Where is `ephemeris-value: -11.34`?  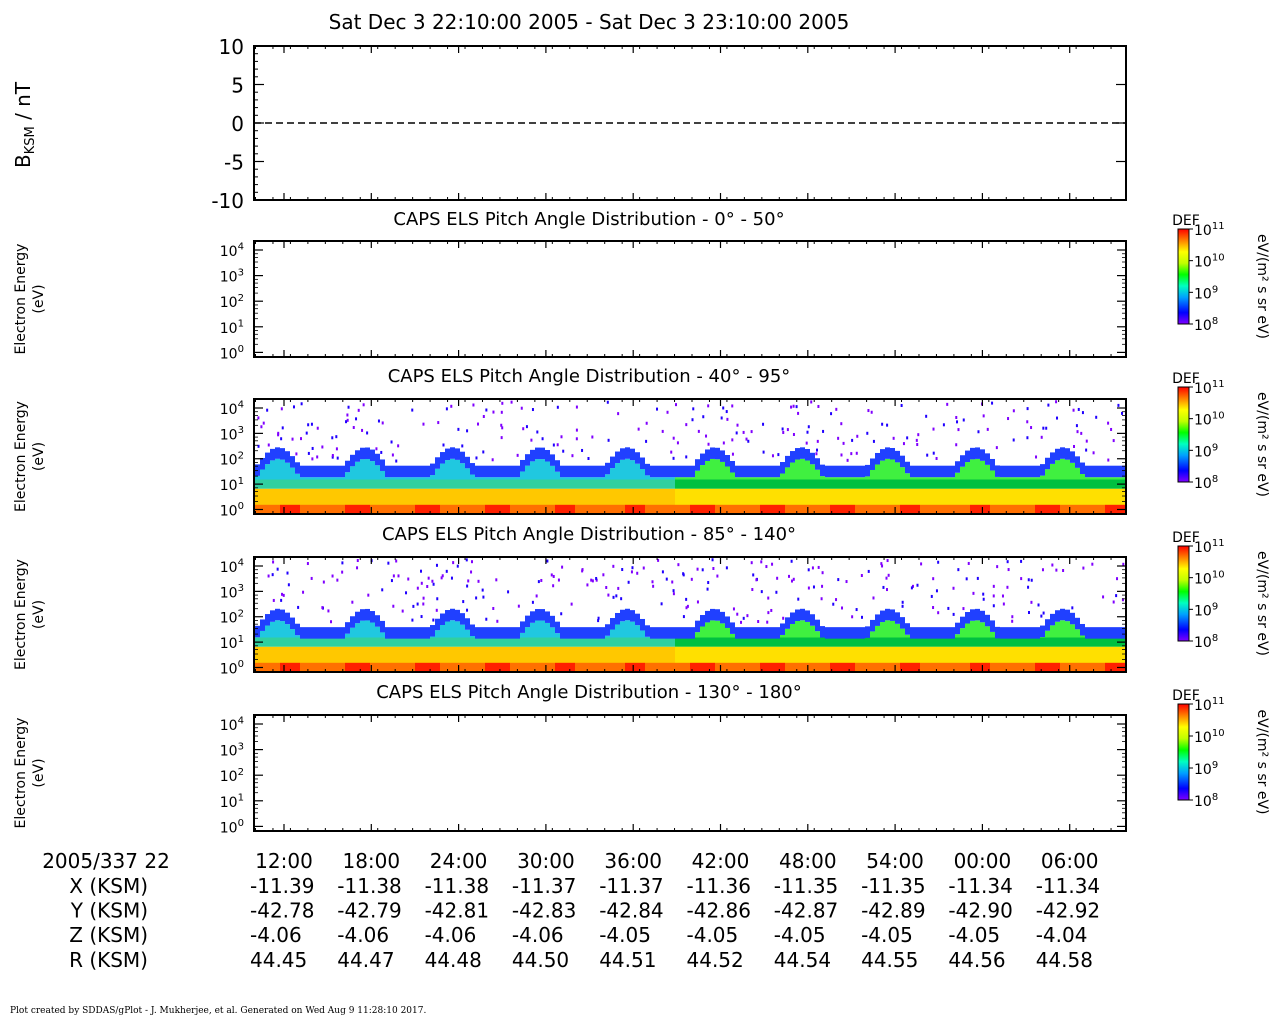
ephemeris-value: -11.34 is located at coordinates (1068, 886).